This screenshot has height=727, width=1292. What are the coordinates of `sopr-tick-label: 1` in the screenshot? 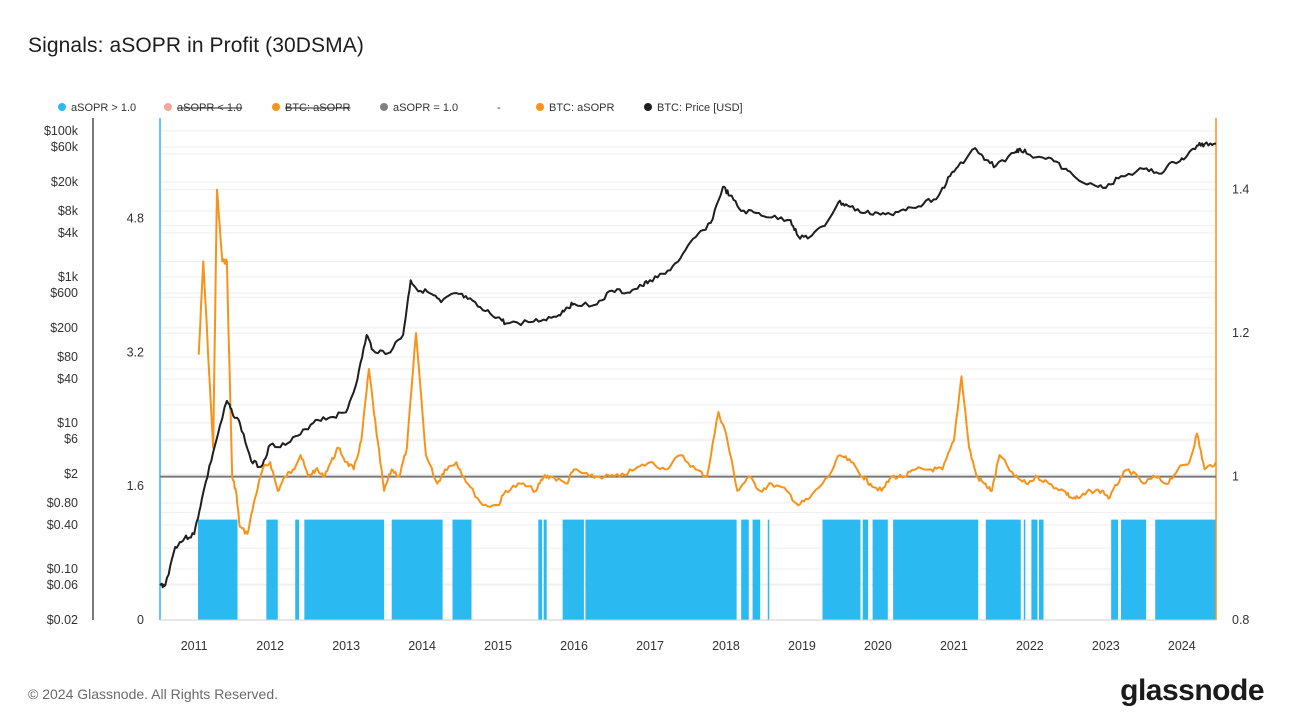 It's located at (1235, 477).